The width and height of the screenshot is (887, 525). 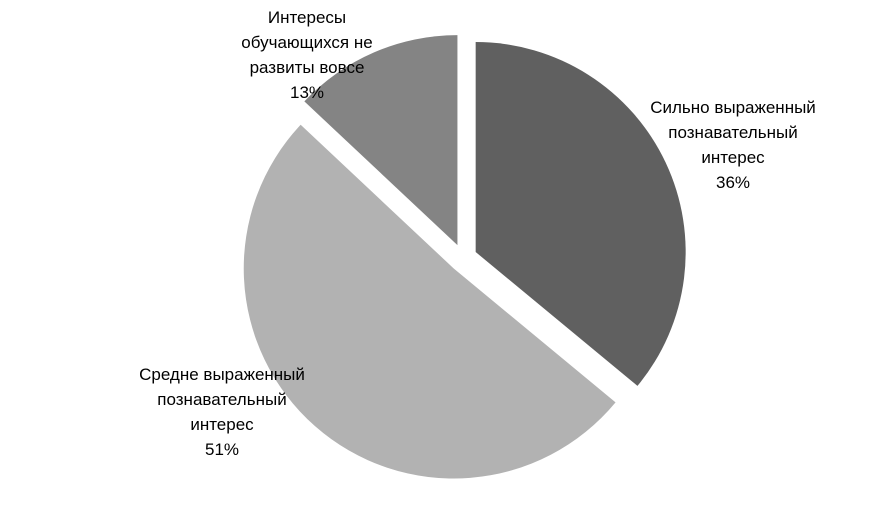 I want to click on slice-label: Интересы обучающихся не развиты вовсе 13%, so click(x=307, y=55).